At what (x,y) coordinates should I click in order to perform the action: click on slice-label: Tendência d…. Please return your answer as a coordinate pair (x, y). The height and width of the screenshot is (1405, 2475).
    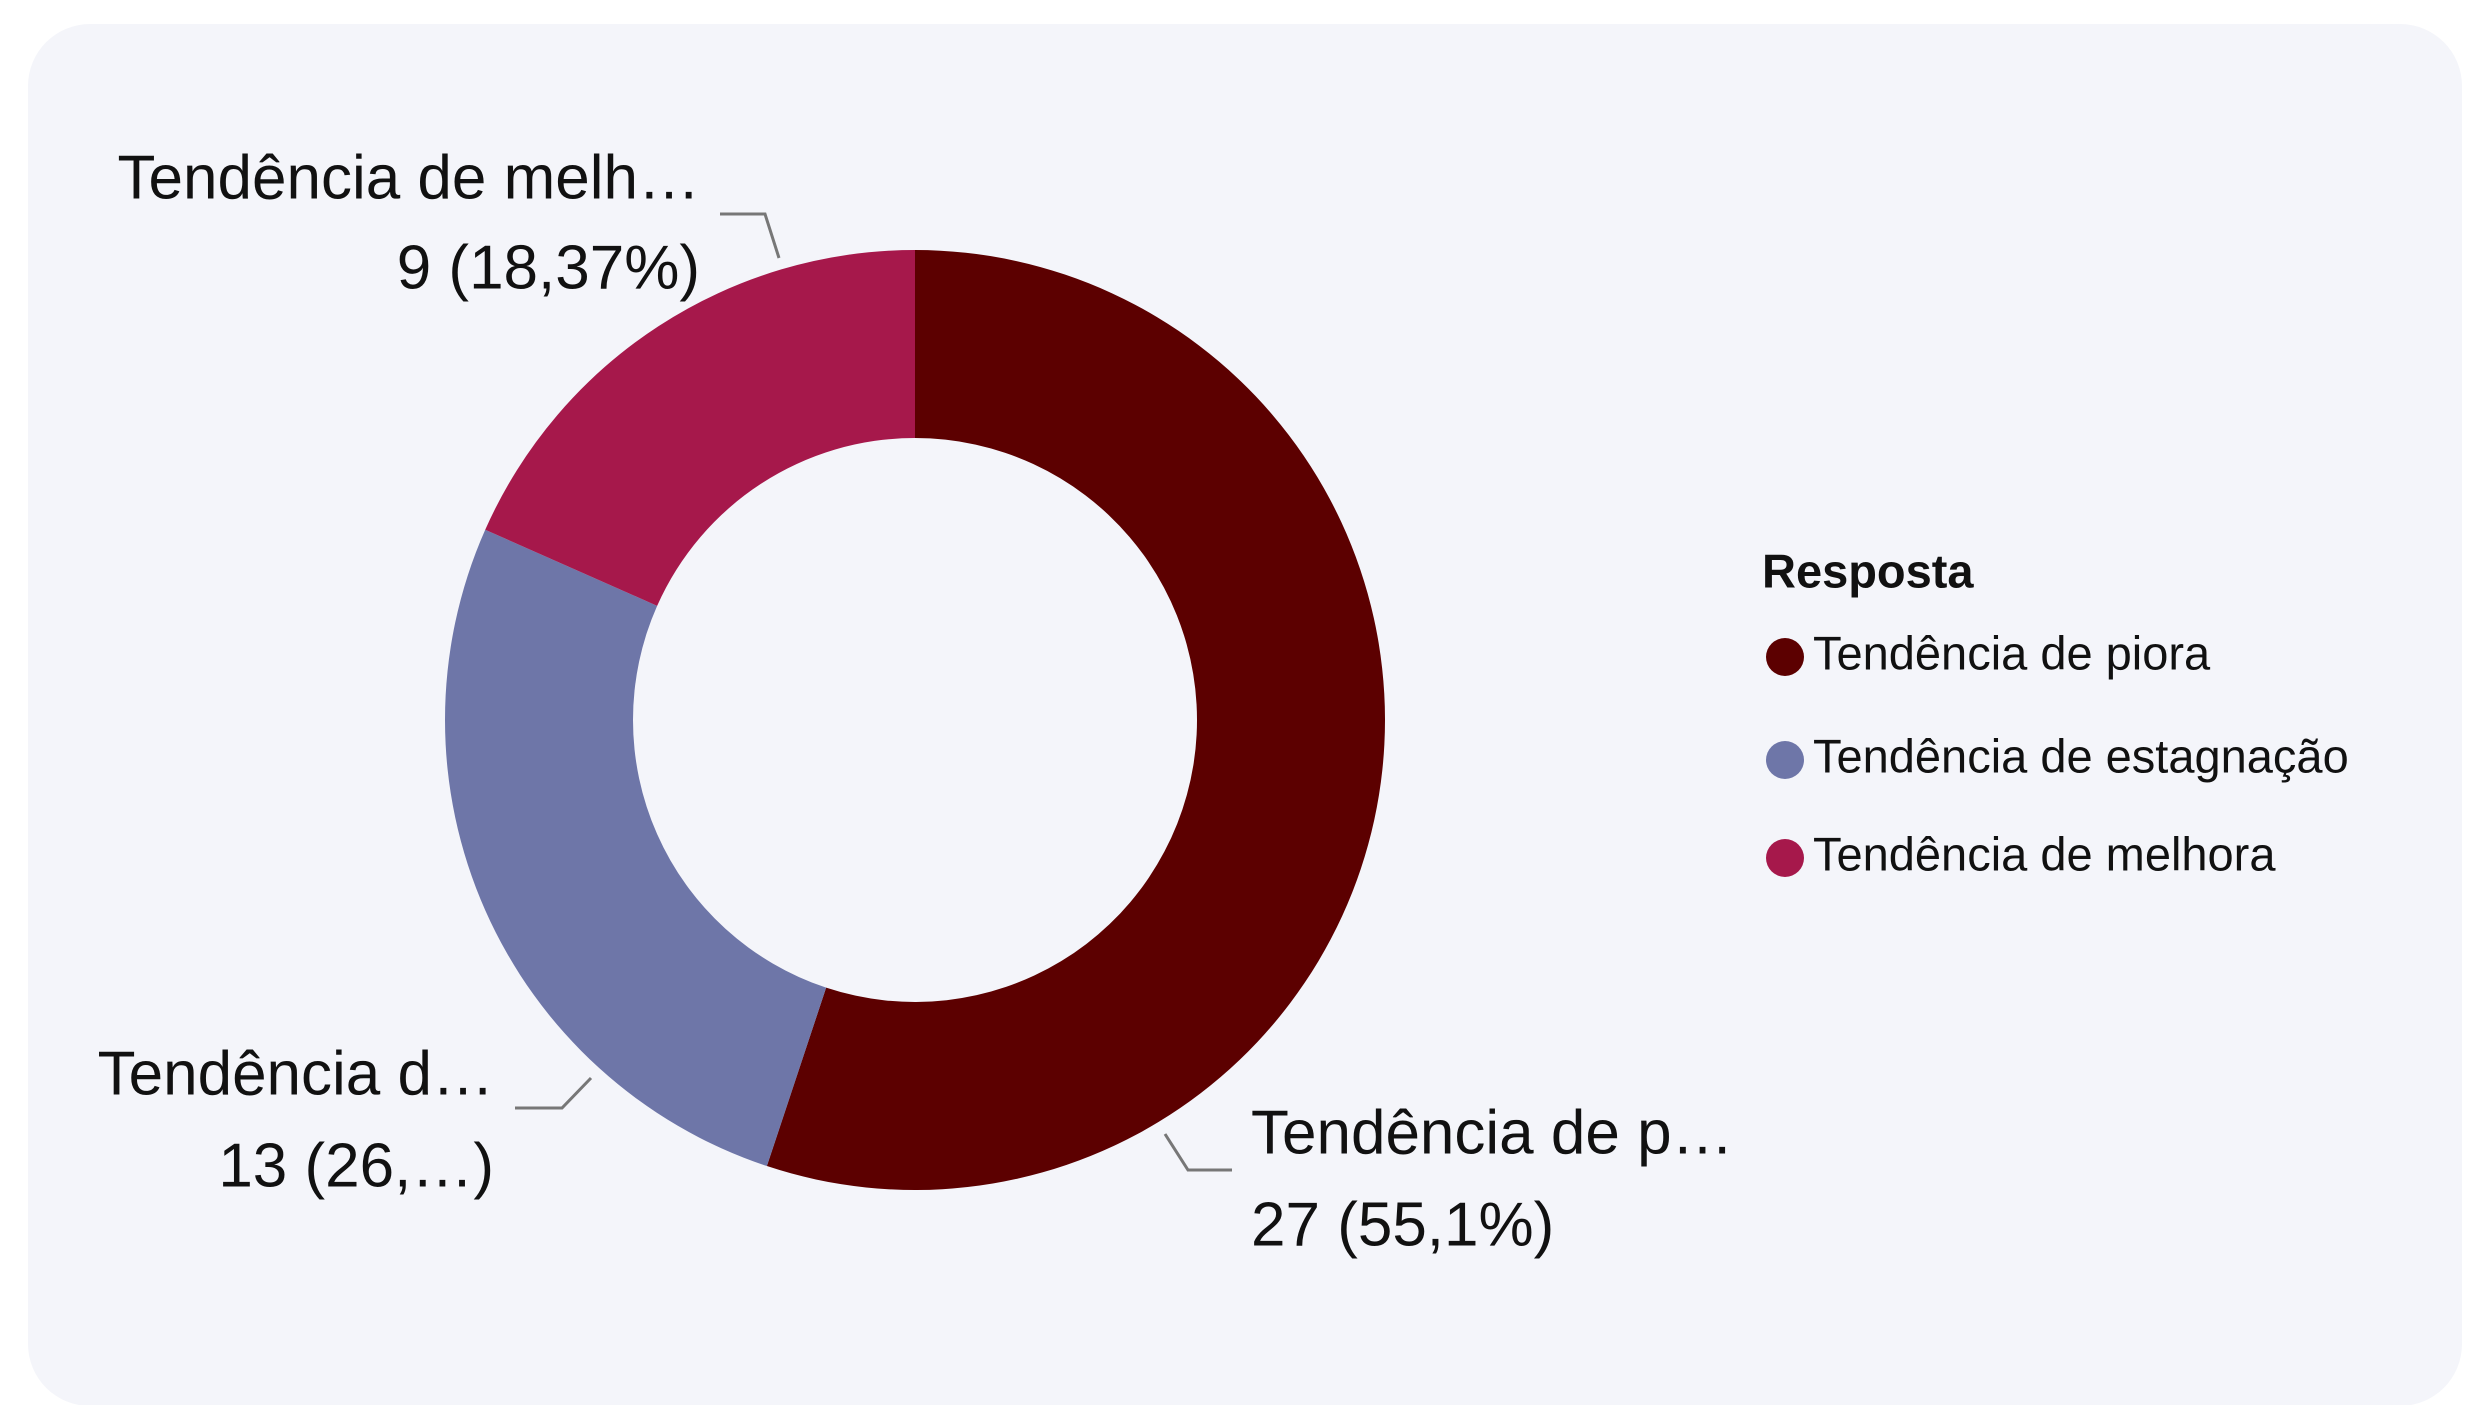
    Looking at the image, I should click on (296, 1073).